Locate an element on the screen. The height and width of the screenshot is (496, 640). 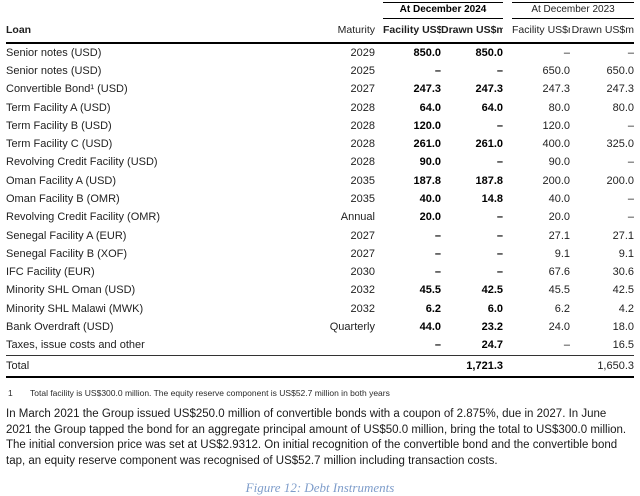
facility-2023-cell: 45.5 is located at coordinates (559, 290).